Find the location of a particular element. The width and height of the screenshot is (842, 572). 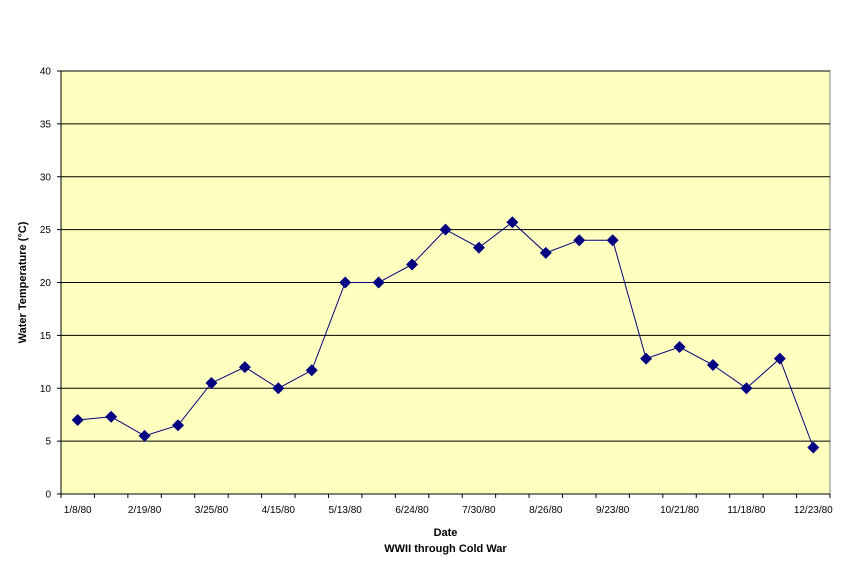

y-tick-label: 15 is located at coordinates (46, 336).